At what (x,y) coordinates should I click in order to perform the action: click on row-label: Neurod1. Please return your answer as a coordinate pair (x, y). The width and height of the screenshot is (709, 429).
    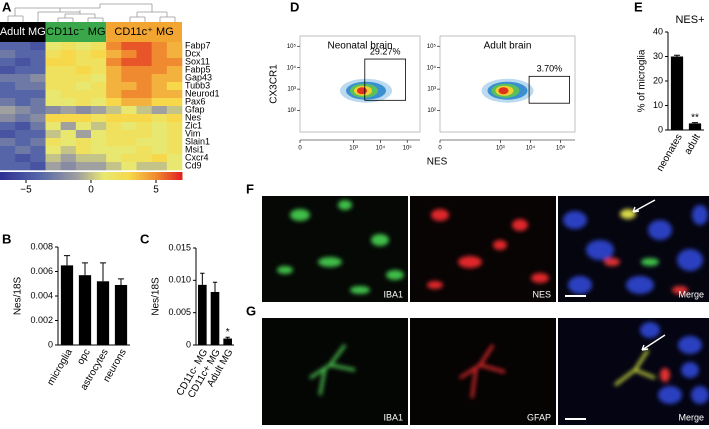
    Looking at the image, I should click on (202, 93).